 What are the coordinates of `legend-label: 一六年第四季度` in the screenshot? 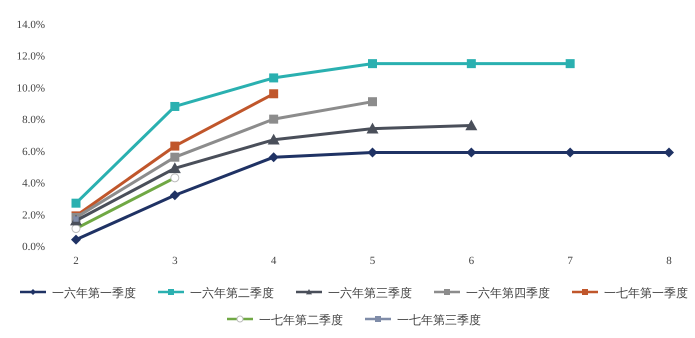 It's located at (508, 293).